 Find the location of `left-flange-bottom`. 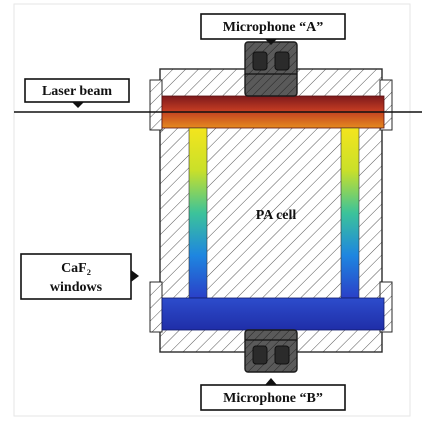

left-flange-bottom is located at coordinates (156, 307).